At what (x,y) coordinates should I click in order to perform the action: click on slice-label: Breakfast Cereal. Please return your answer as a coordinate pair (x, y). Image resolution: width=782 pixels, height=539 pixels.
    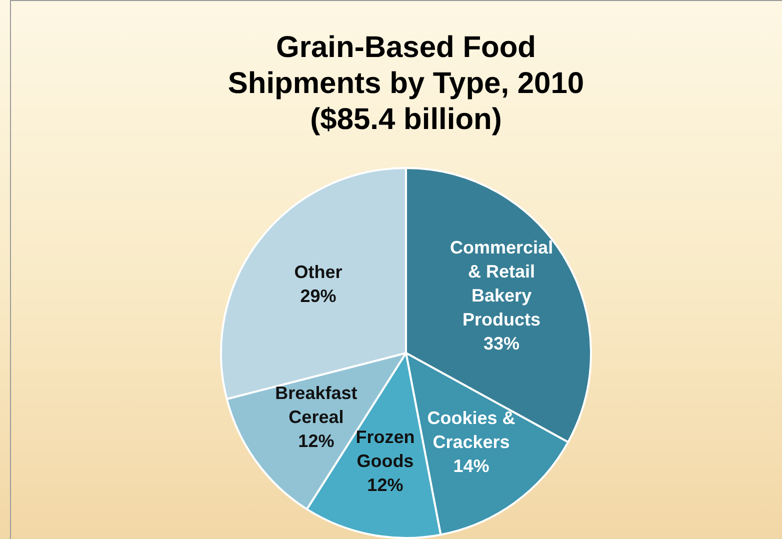
    Looking at the image, I should click on (316, 405).